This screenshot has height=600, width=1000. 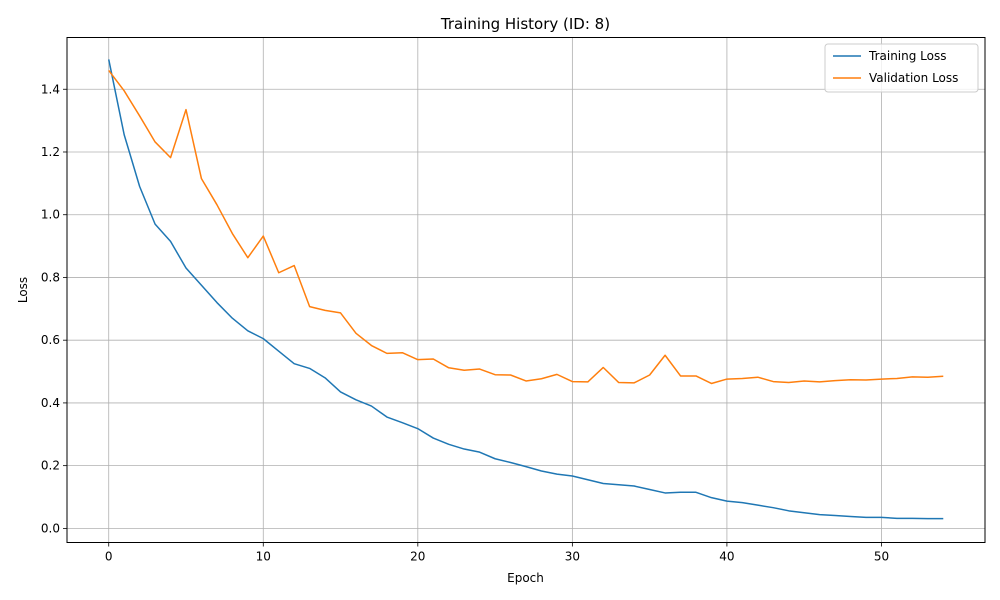 I want to click on y-tick-label: 0.8, so click(x=50, y=277).